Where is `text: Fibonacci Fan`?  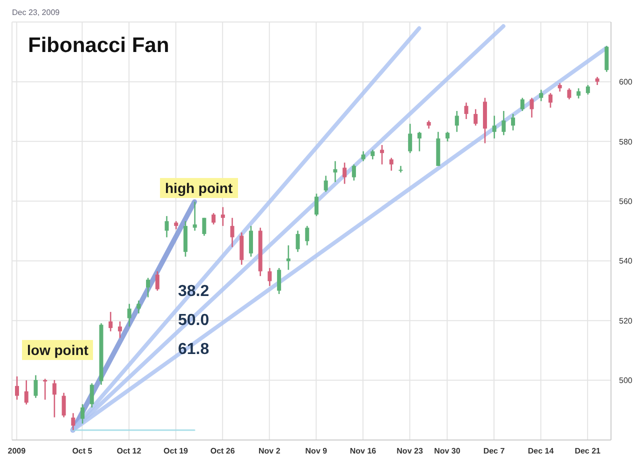
text: Fibonacci Fan is located at coordinates (99, 46).